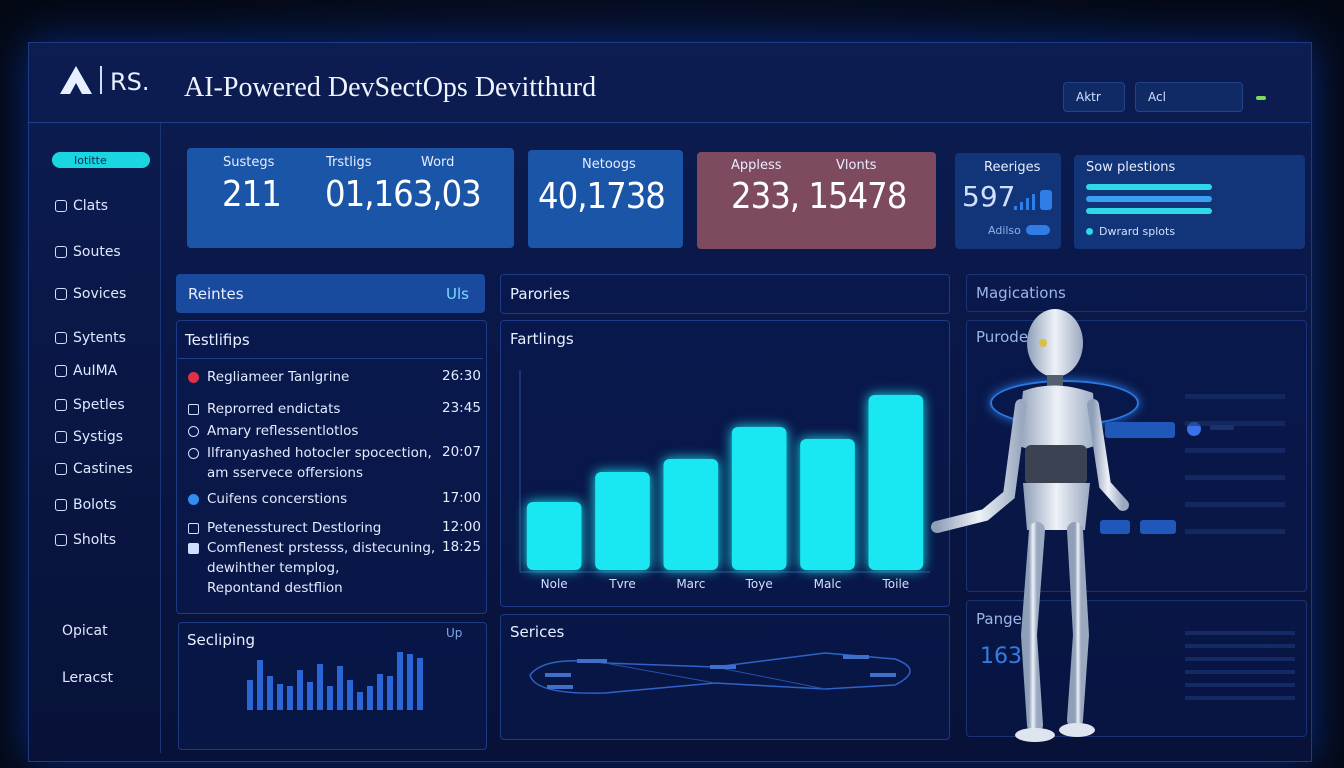 The height and width of the screenshot is (768, 1344). I want to click on sidebar-item: Sytents, so click(90, 338).